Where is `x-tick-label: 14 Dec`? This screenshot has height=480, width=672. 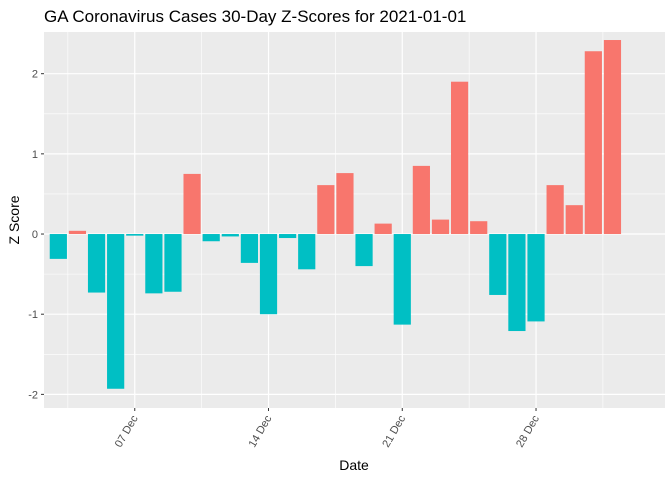
x-tick-label: 14 Dec is located at coordinates (261, 431).